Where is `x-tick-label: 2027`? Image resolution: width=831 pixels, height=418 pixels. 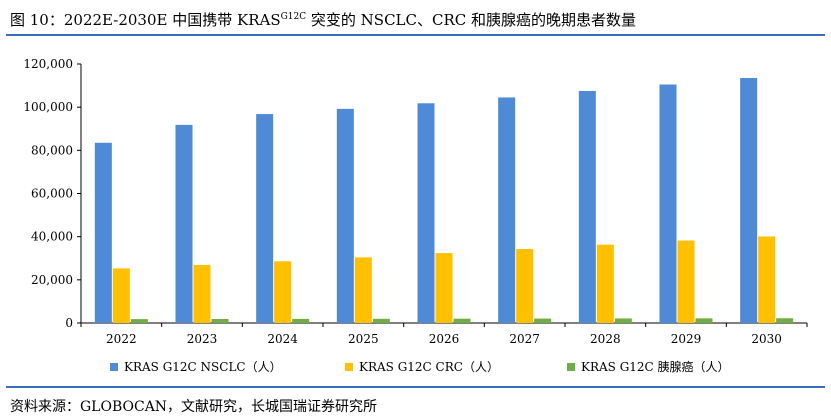
x-tick-label: 2027 is located at coordinates (524, 339).